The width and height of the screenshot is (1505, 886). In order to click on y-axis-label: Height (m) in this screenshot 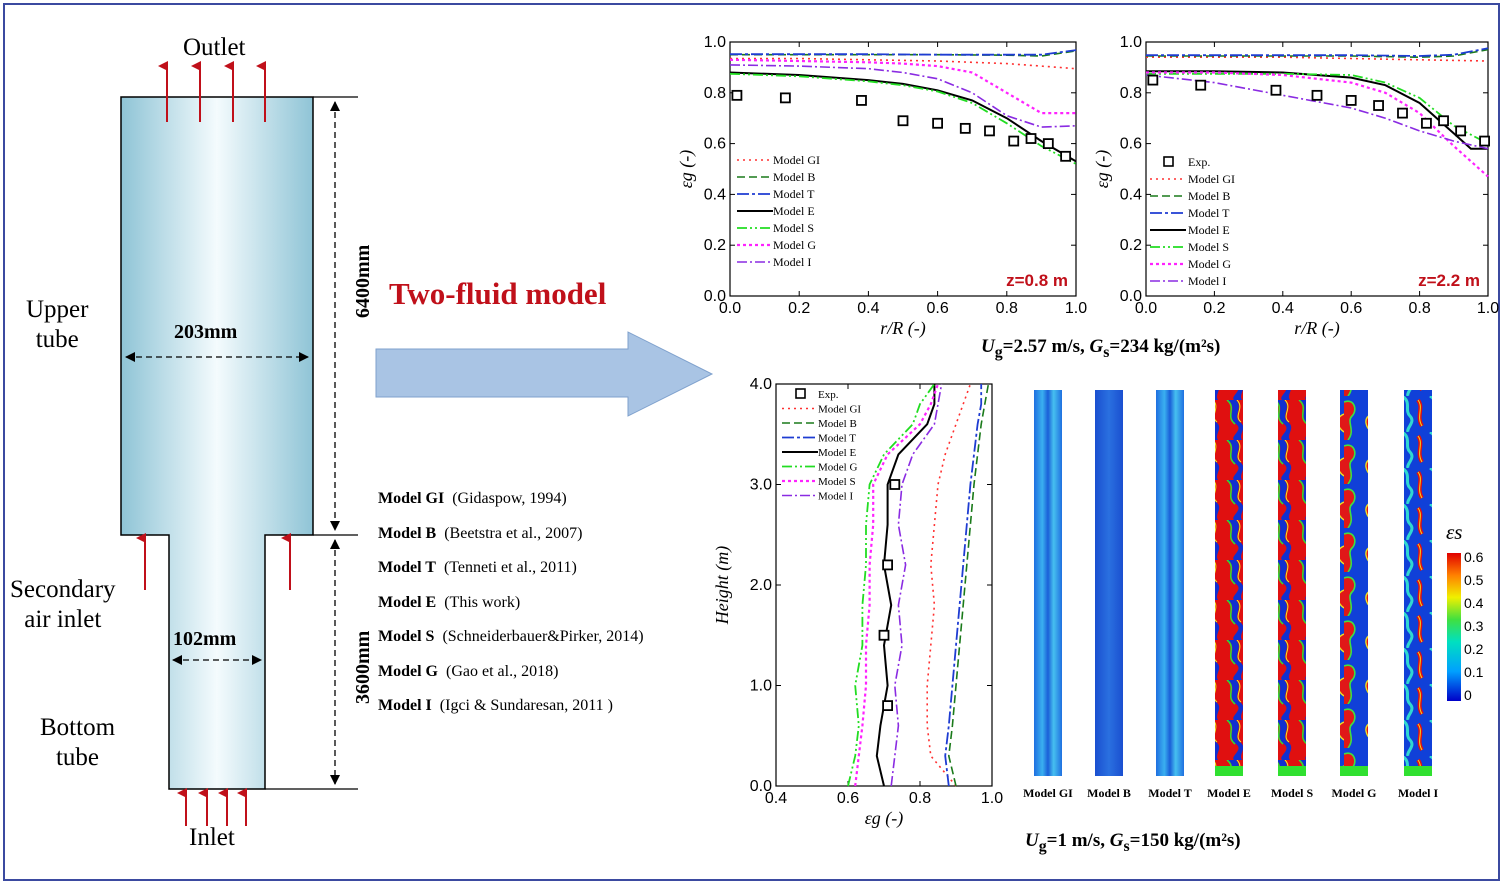, I will do `click(722, 585)`.